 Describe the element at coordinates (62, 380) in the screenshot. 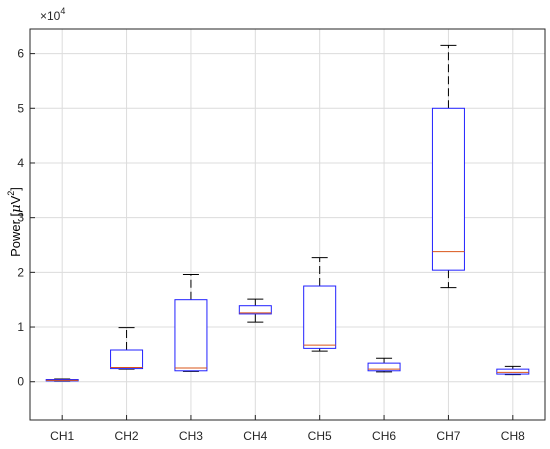

I see `box-group-ch1` at that location.